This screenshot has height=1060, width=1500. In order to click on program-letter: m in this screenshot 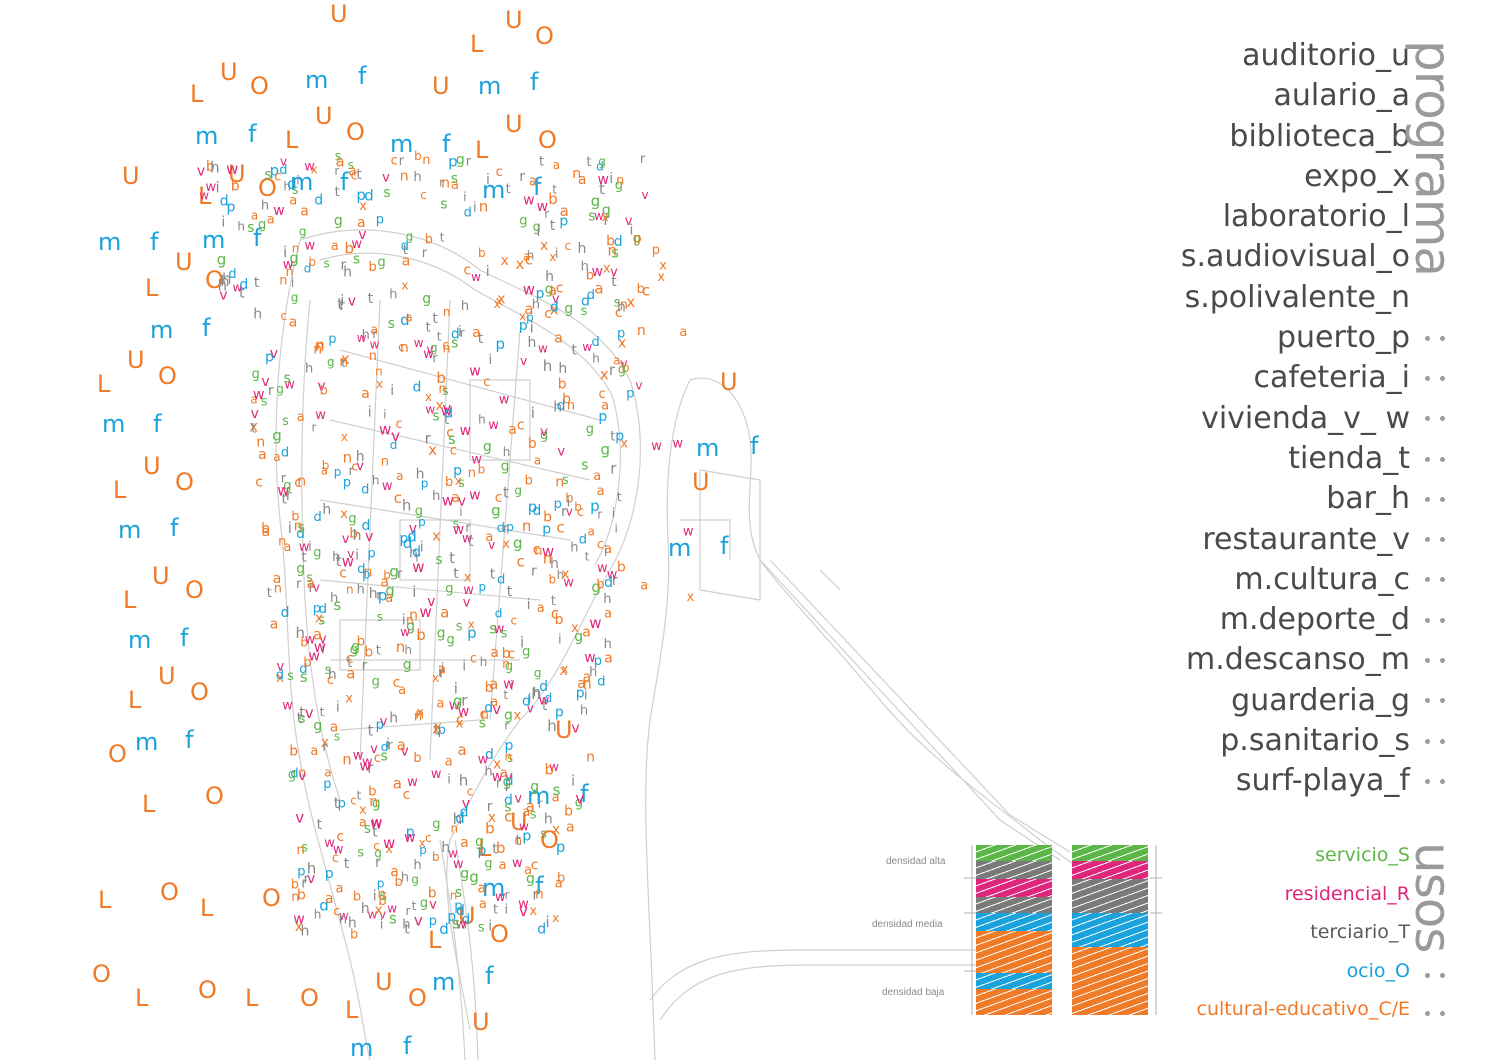, I will do `click(206, 136)`.